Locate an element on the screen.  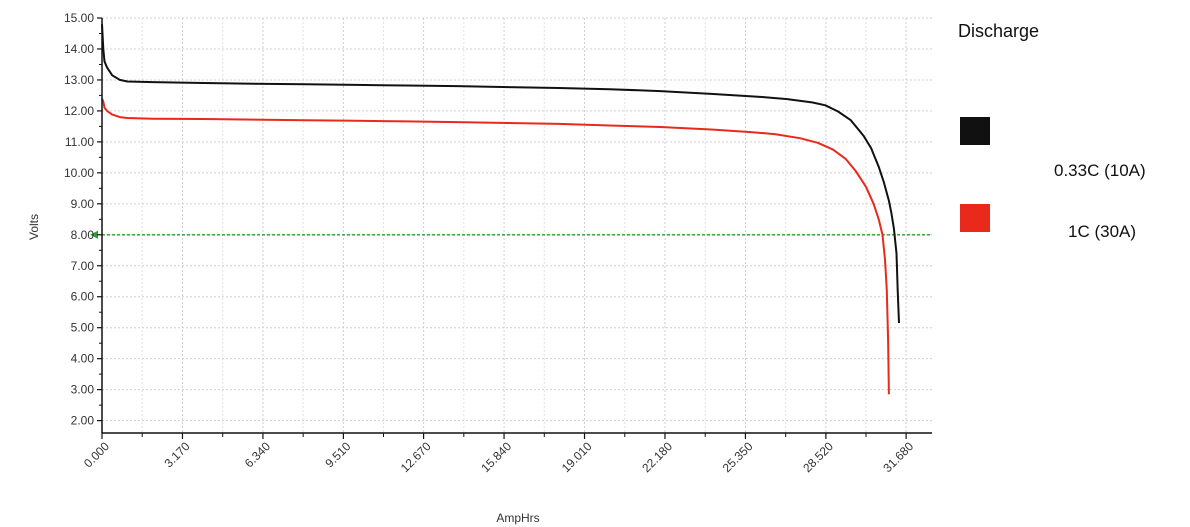
y-tick-label: 8.00 is located at coordinates (83, 235).